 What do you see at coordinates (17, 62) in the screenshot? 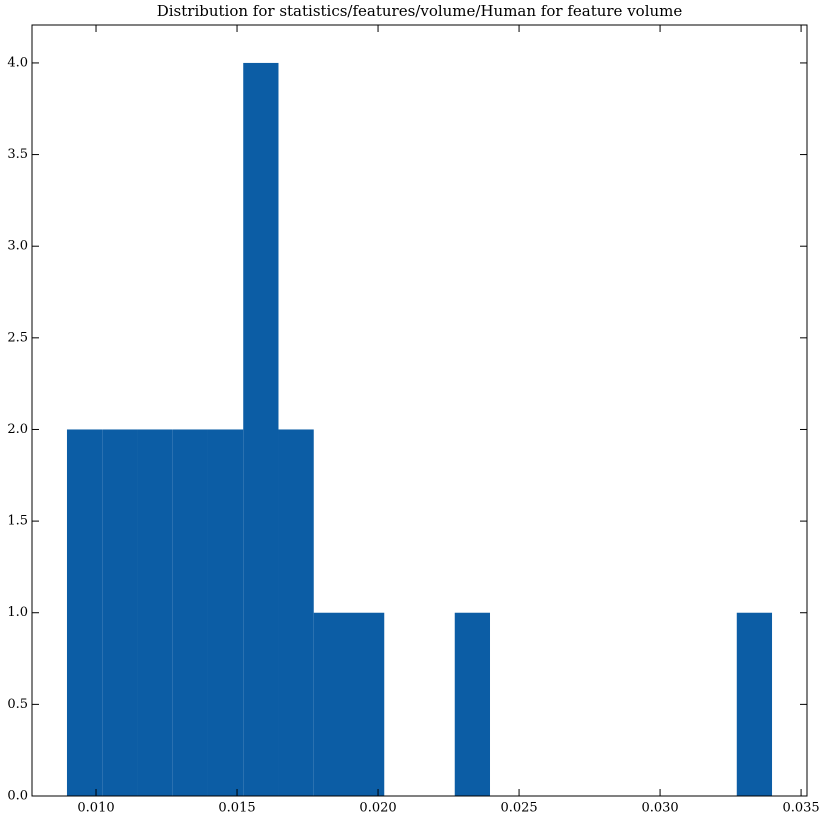
I see `y-tick-label: 4.0` at bounding box center [17, 62].